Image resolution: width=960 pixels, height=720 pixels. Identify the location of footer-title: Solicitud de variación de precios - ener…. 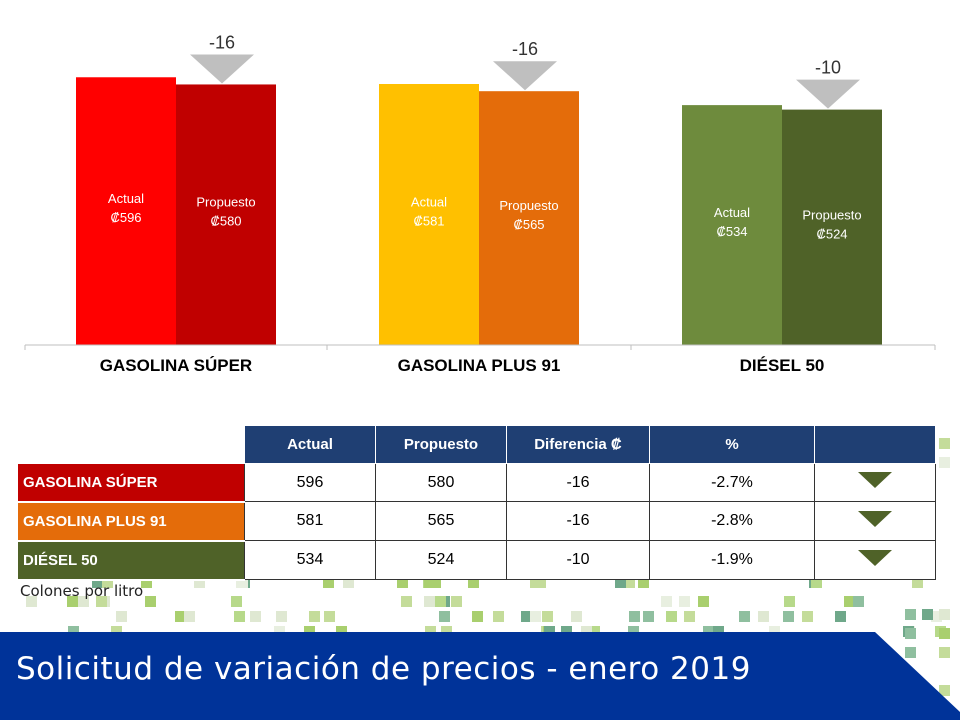
(383, 669).